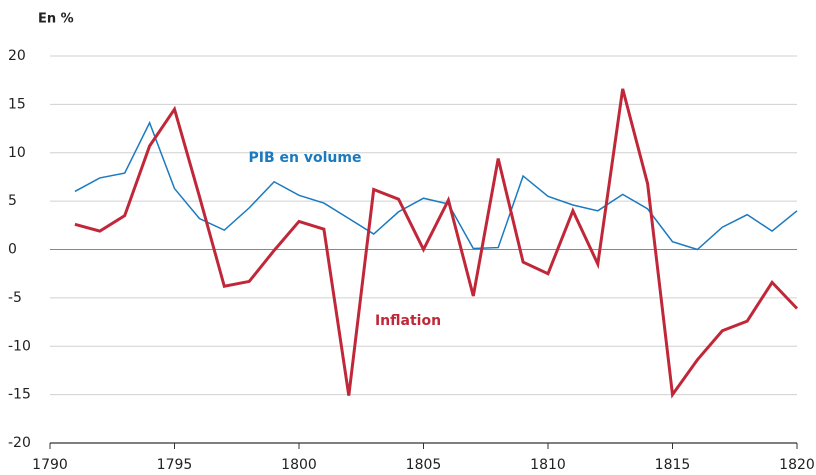 This screenshot has height=475, width=816. Describe the element at coordinates (50, 465) in the screenshot. I see `x-tick-label: 1790` at that location.